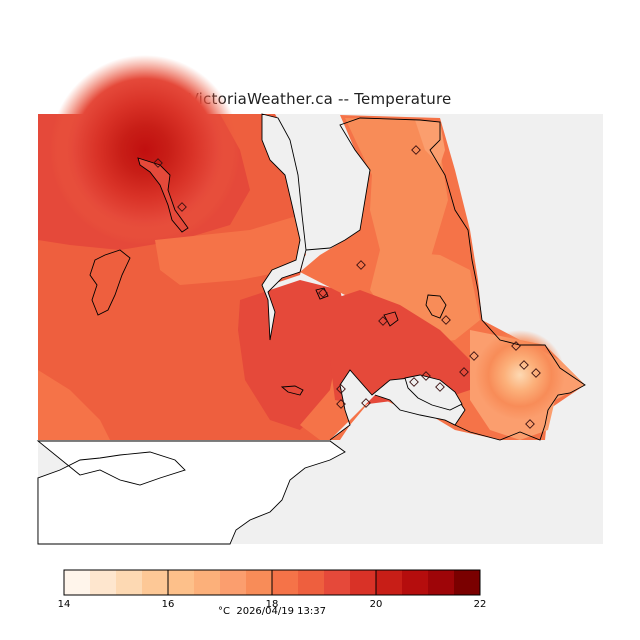  I want to click on harbour-inlet, so click(433, 392).